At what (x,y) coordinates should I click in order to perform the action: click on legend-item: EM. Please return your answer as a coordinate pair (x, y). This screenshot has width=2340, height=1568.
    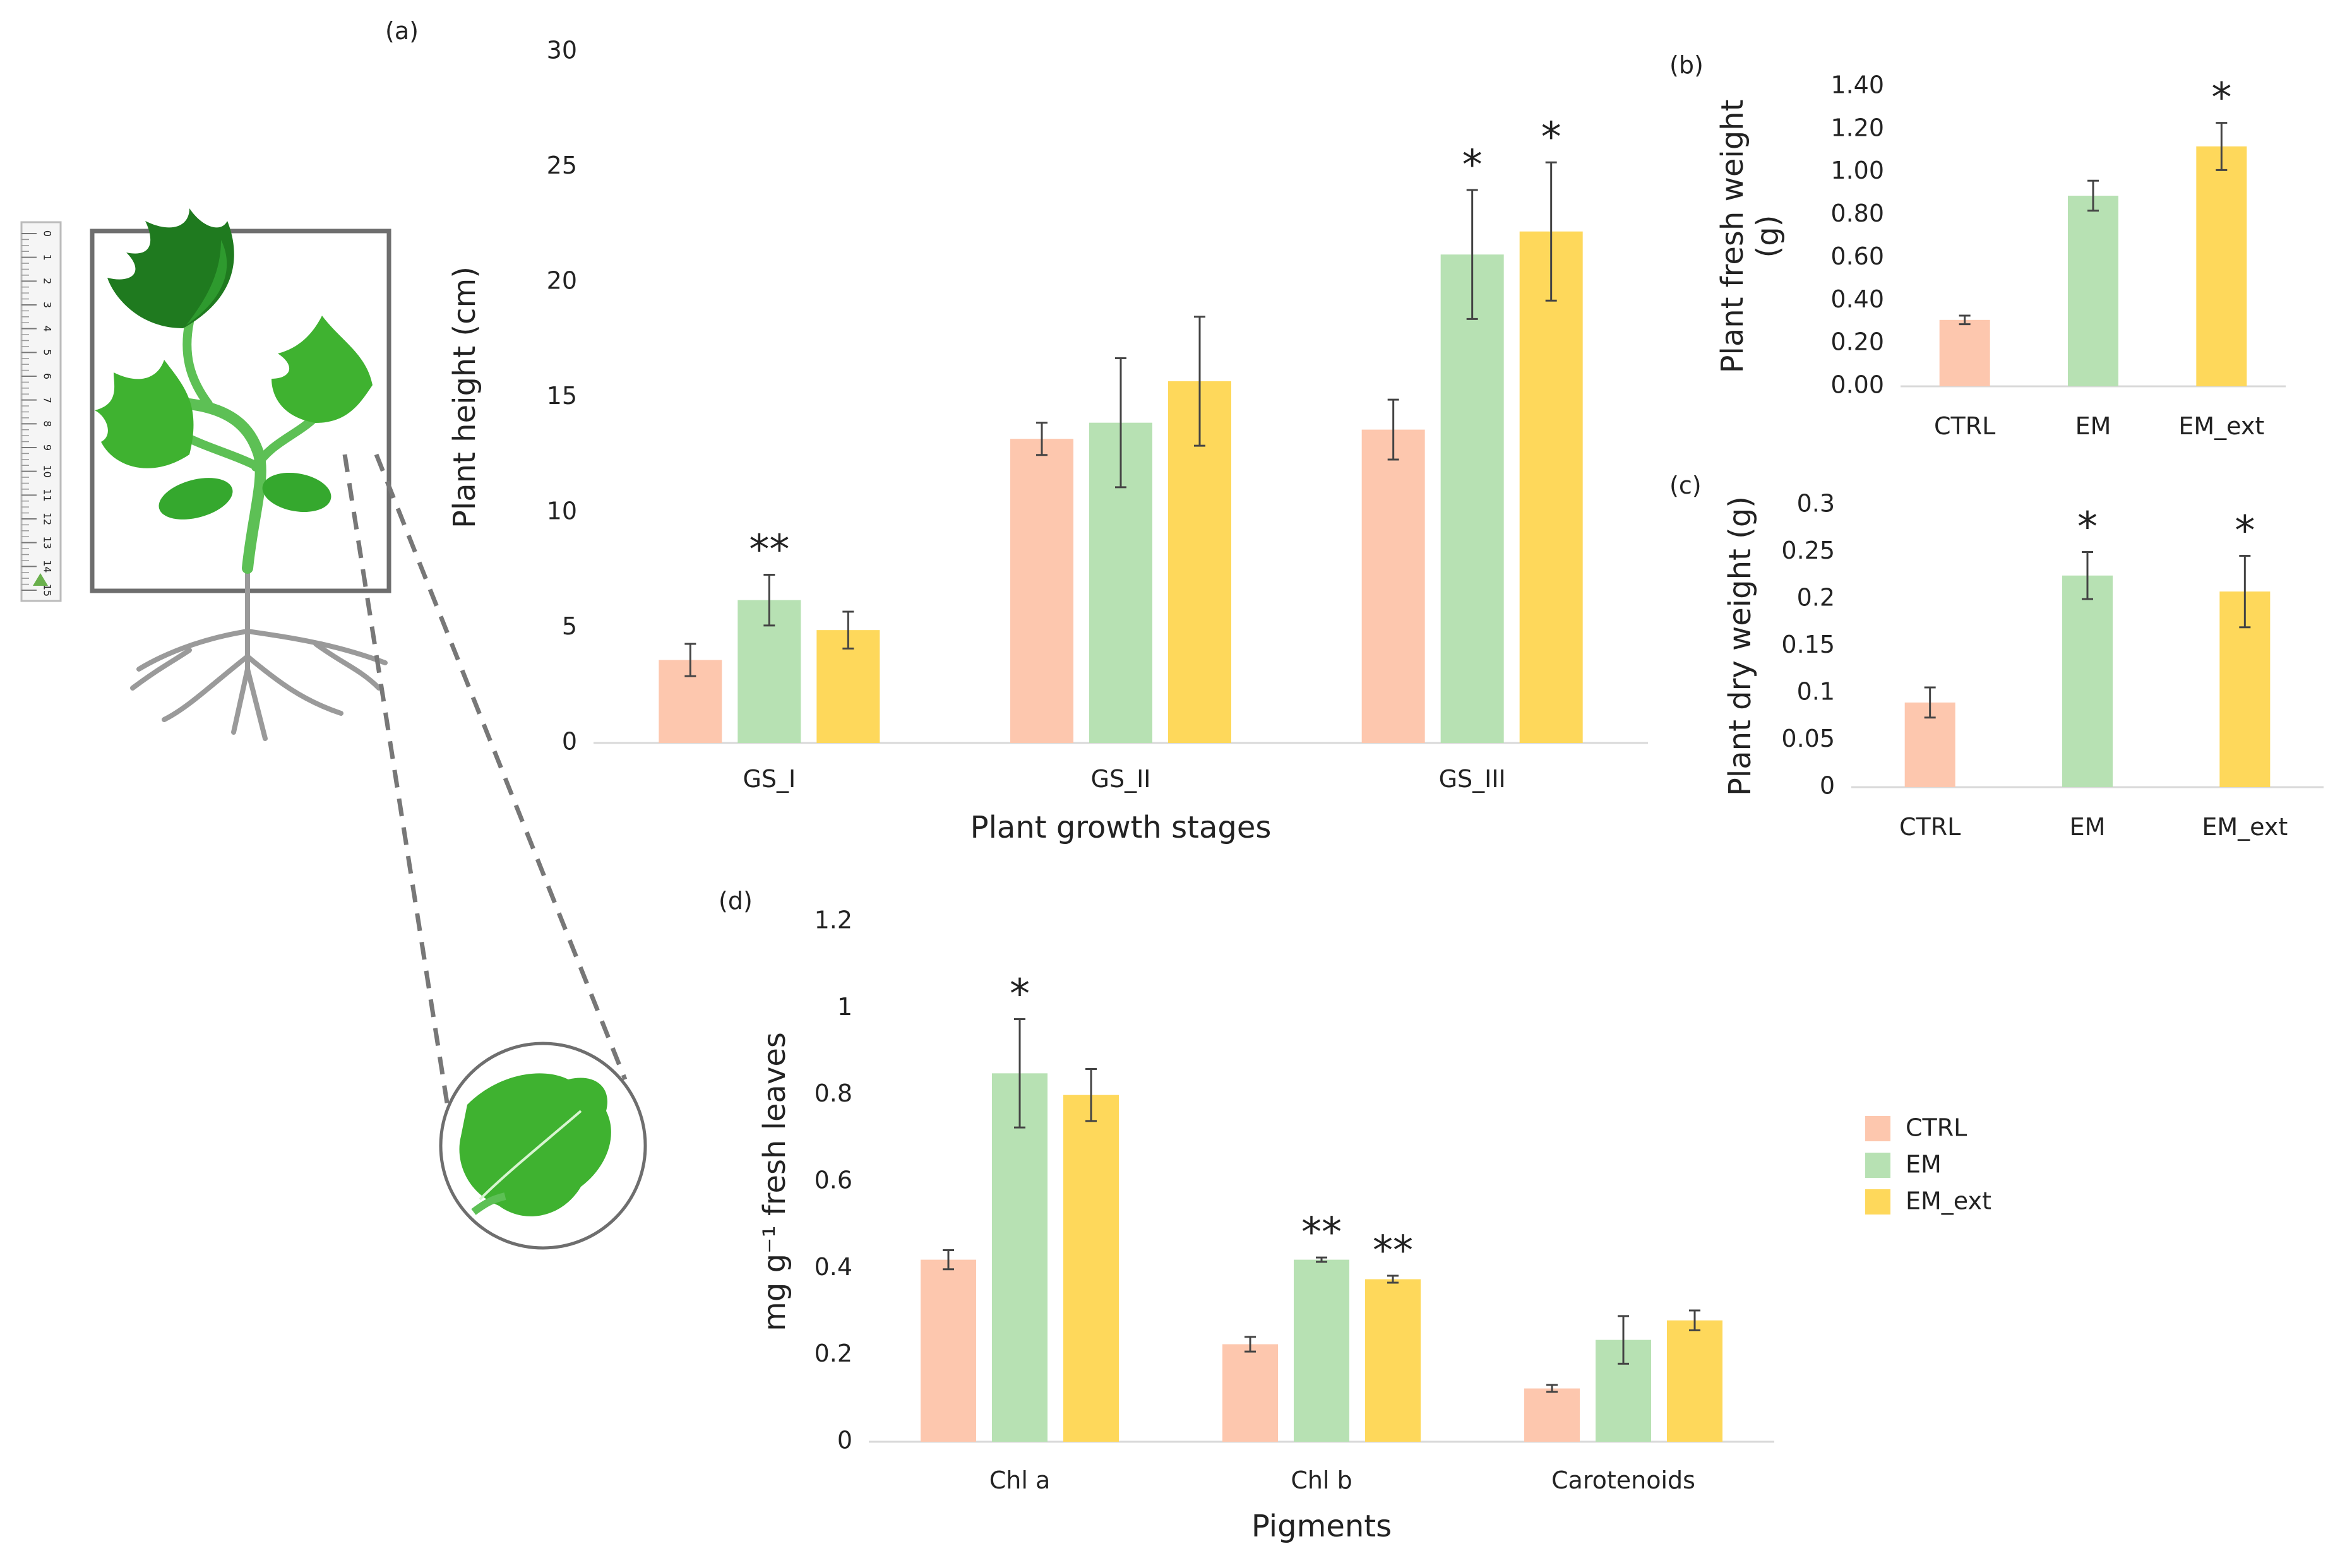
    Looking at the image, I should click on (1904, 1165).